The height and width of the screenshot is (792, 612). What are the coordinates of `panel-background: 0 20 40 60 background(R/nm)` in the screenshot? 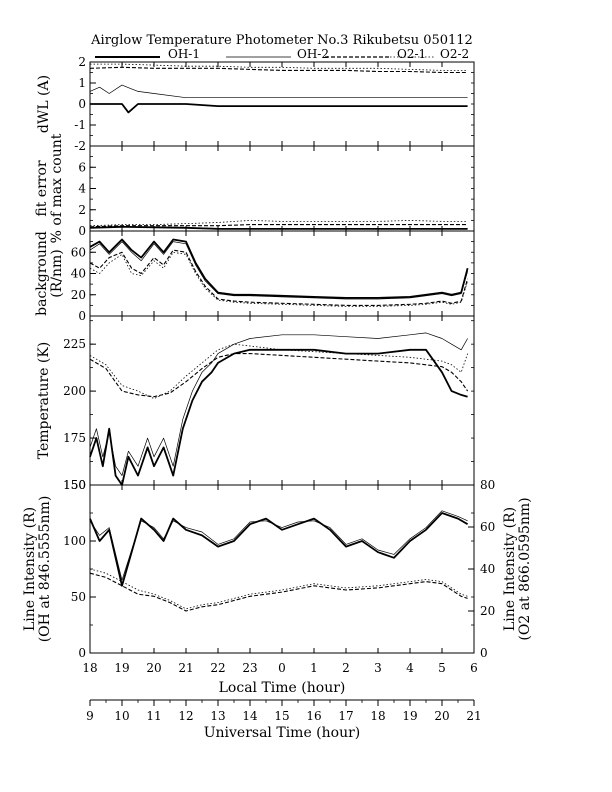 It's located at (254, 276).